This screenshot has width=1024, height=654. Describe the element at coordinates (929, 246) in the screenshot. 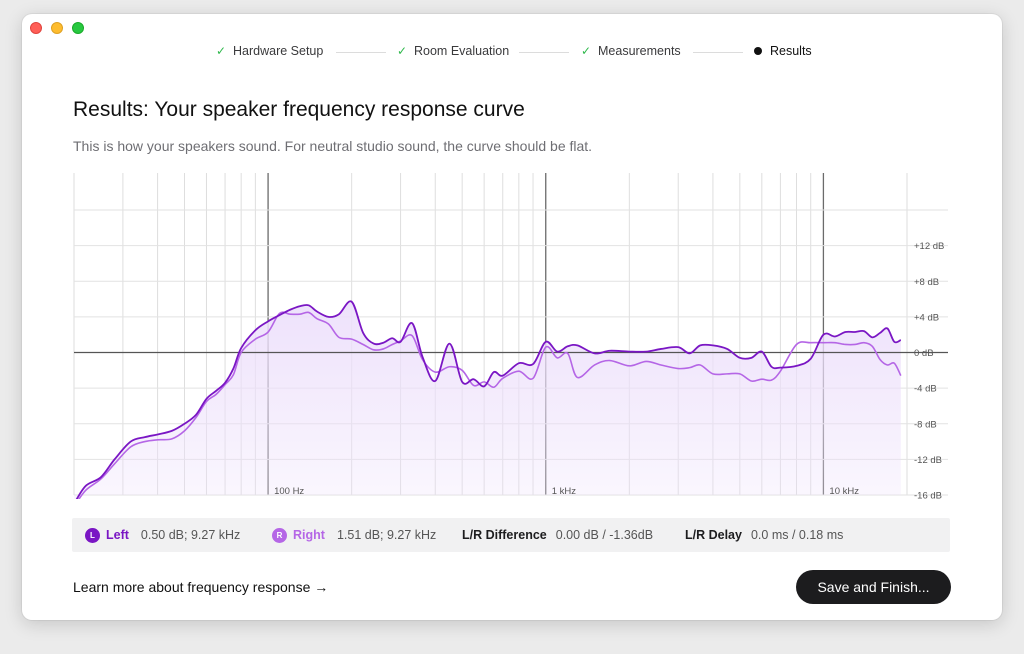

I see `y-tick-label: +12 dB` at that location.